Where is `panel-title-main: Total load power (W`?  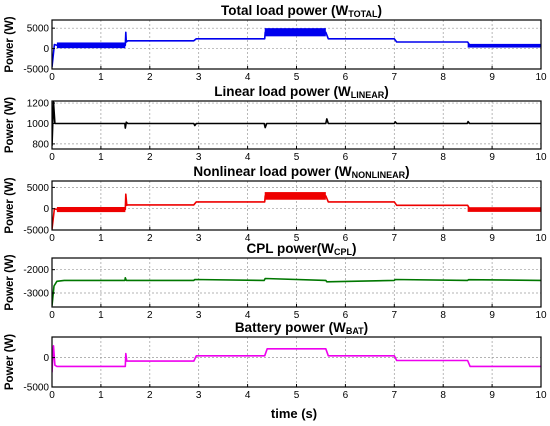
panel-title-main: Total load power (W is located at coordinates (284, 10).